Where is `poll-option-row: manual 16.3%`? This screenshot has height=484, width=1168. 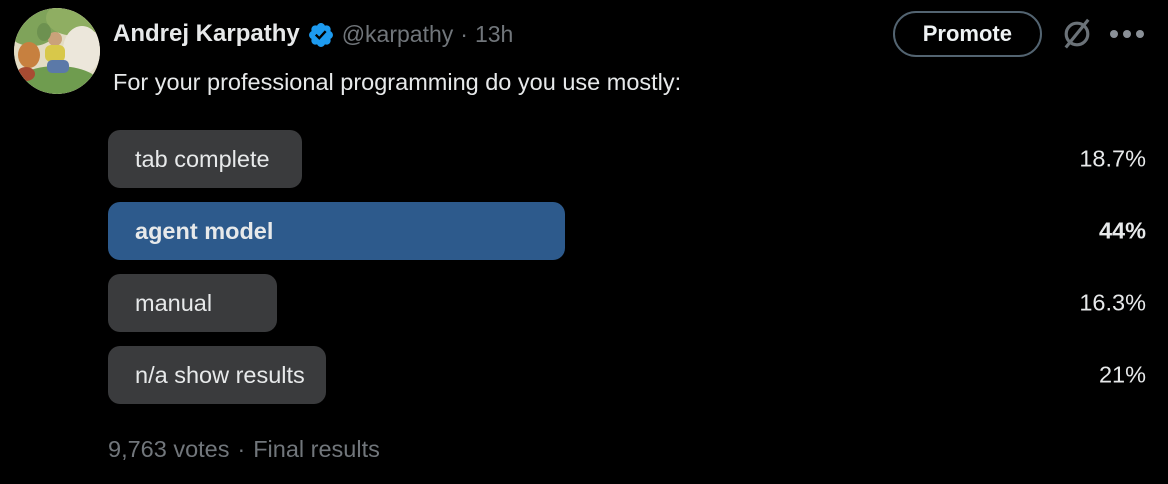
poll-option-row: manual 16.3% is located at coordinates (627, 303).